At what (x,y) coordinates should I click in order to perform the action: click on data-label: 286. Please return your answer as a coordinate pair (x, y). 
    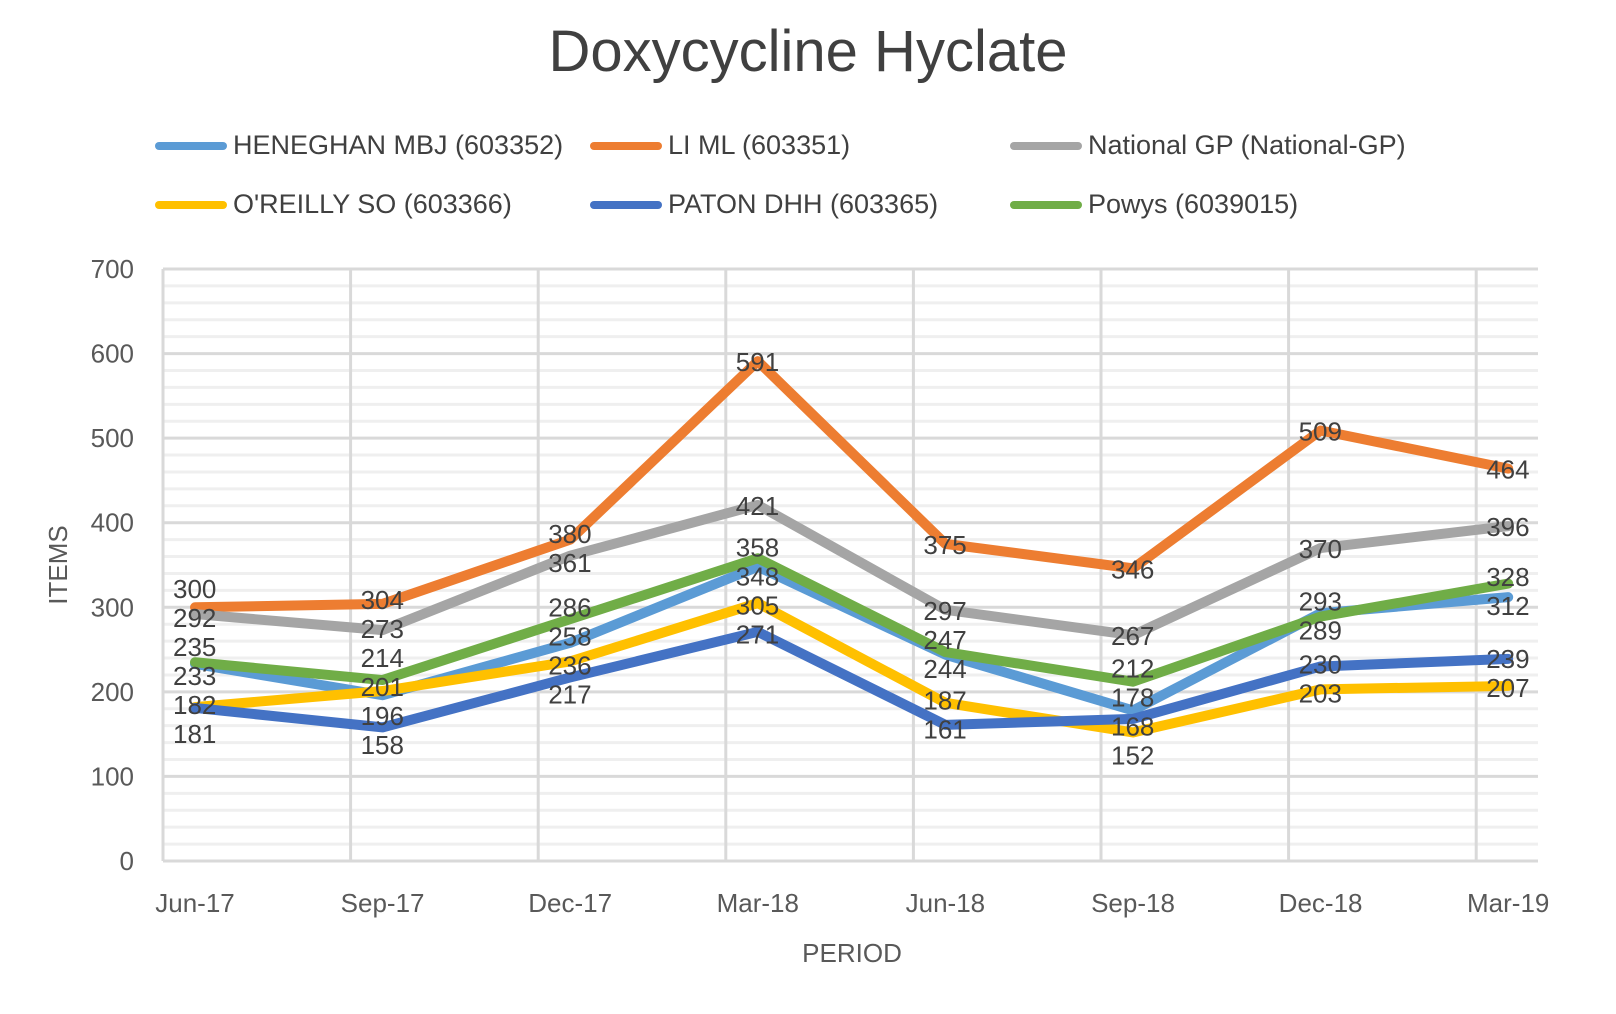
    Looking at the image, I should click on (569, 608).